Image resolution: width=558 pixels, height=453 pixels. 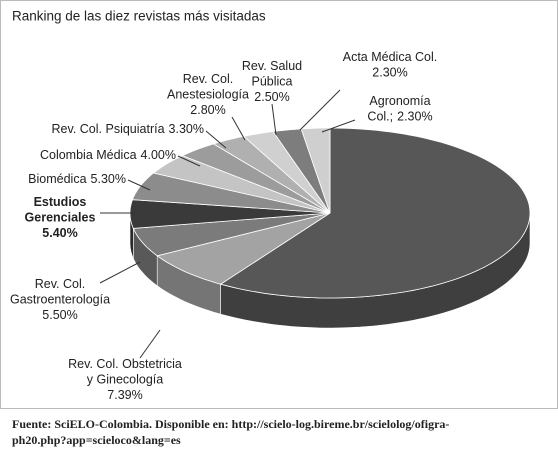 What do you see at coordinates (380, 117) in the screenshot?
I see `label-line: Col.;` at bounding box center [380, 117].